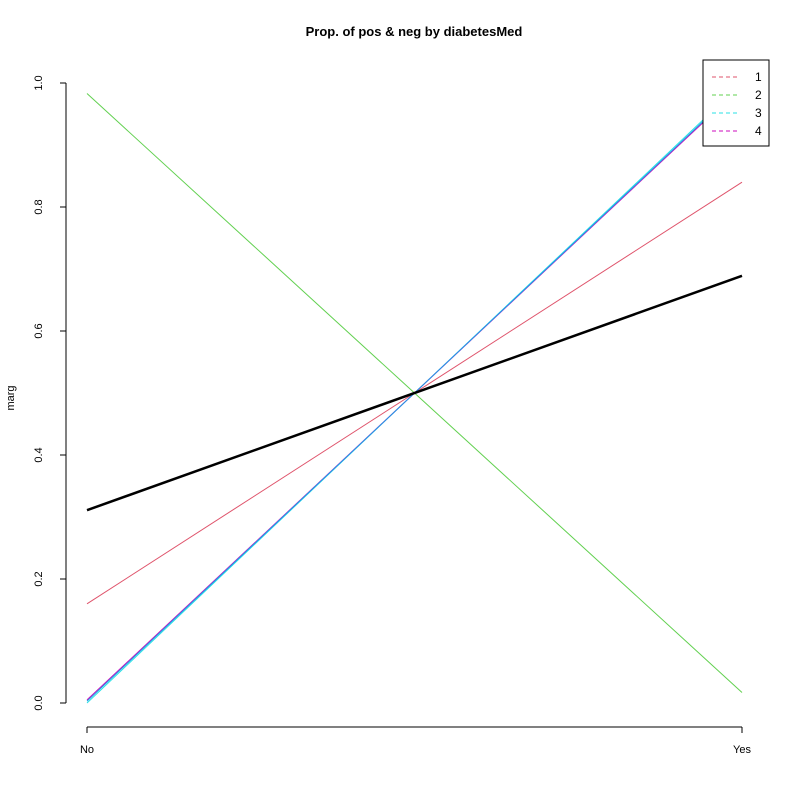 The image size is (800, 800). I want to click on legend-label: 1, so click(758, 77).